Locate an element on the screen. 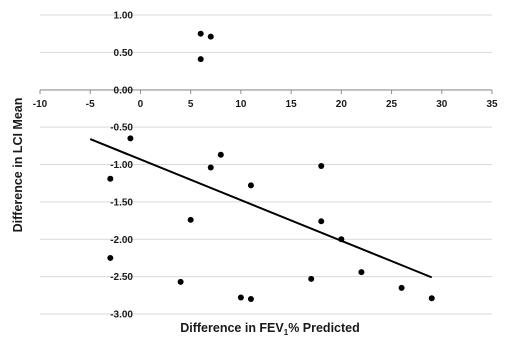 The height and width of the screenshot is (341, 507). x-tick-label: 10 is located at coordinates (241, 104).